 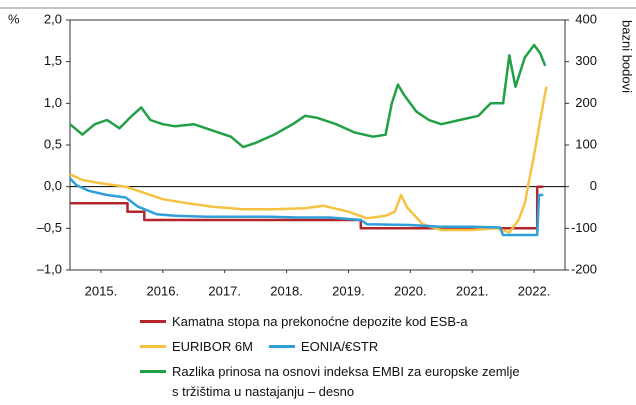 I want to click on y-axis-label: %, so click(x=14, y=18).